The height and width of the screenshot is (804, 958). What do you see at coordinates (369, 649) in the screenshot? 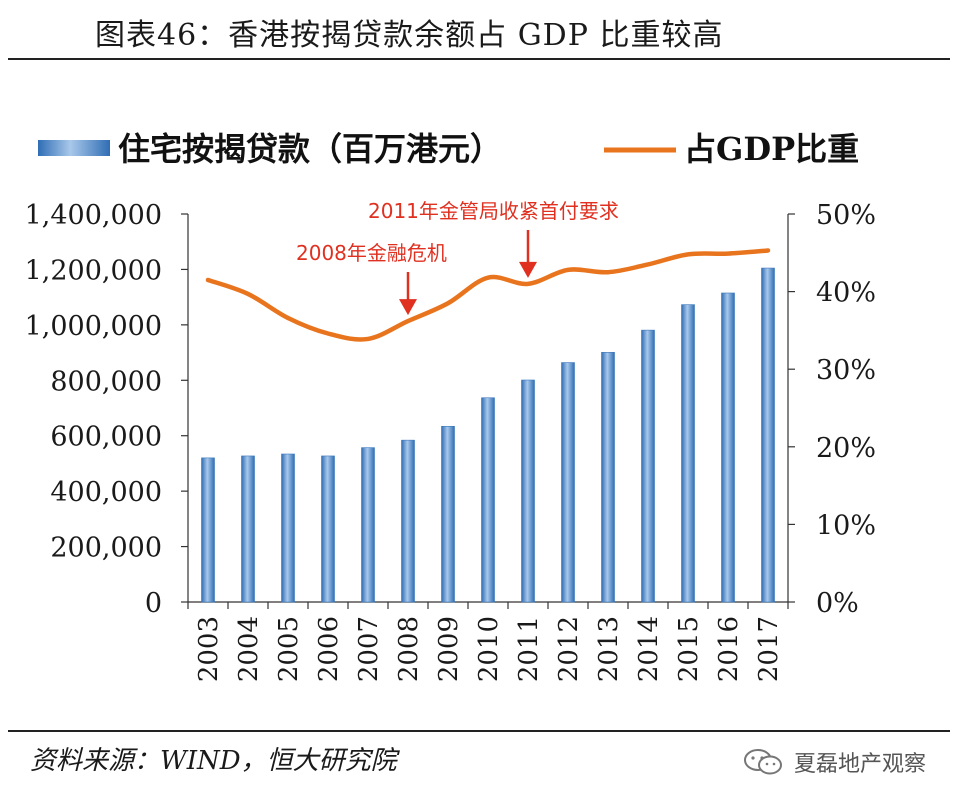
I see `x-tick-label: 2007` at bounding box center [369, 649].